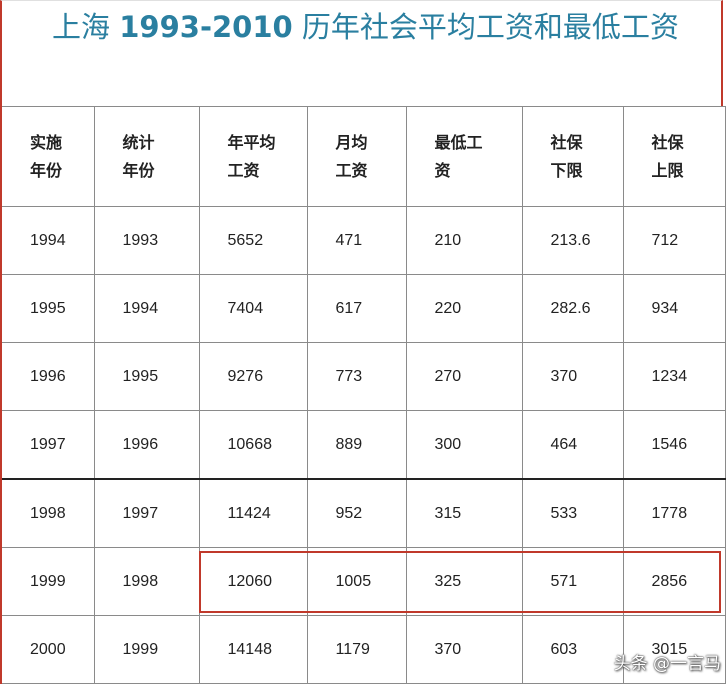 The image size is (727, 688). I want to click on table-row: 1996 1995 9276 773 270 370 1234, so click(363, 376).